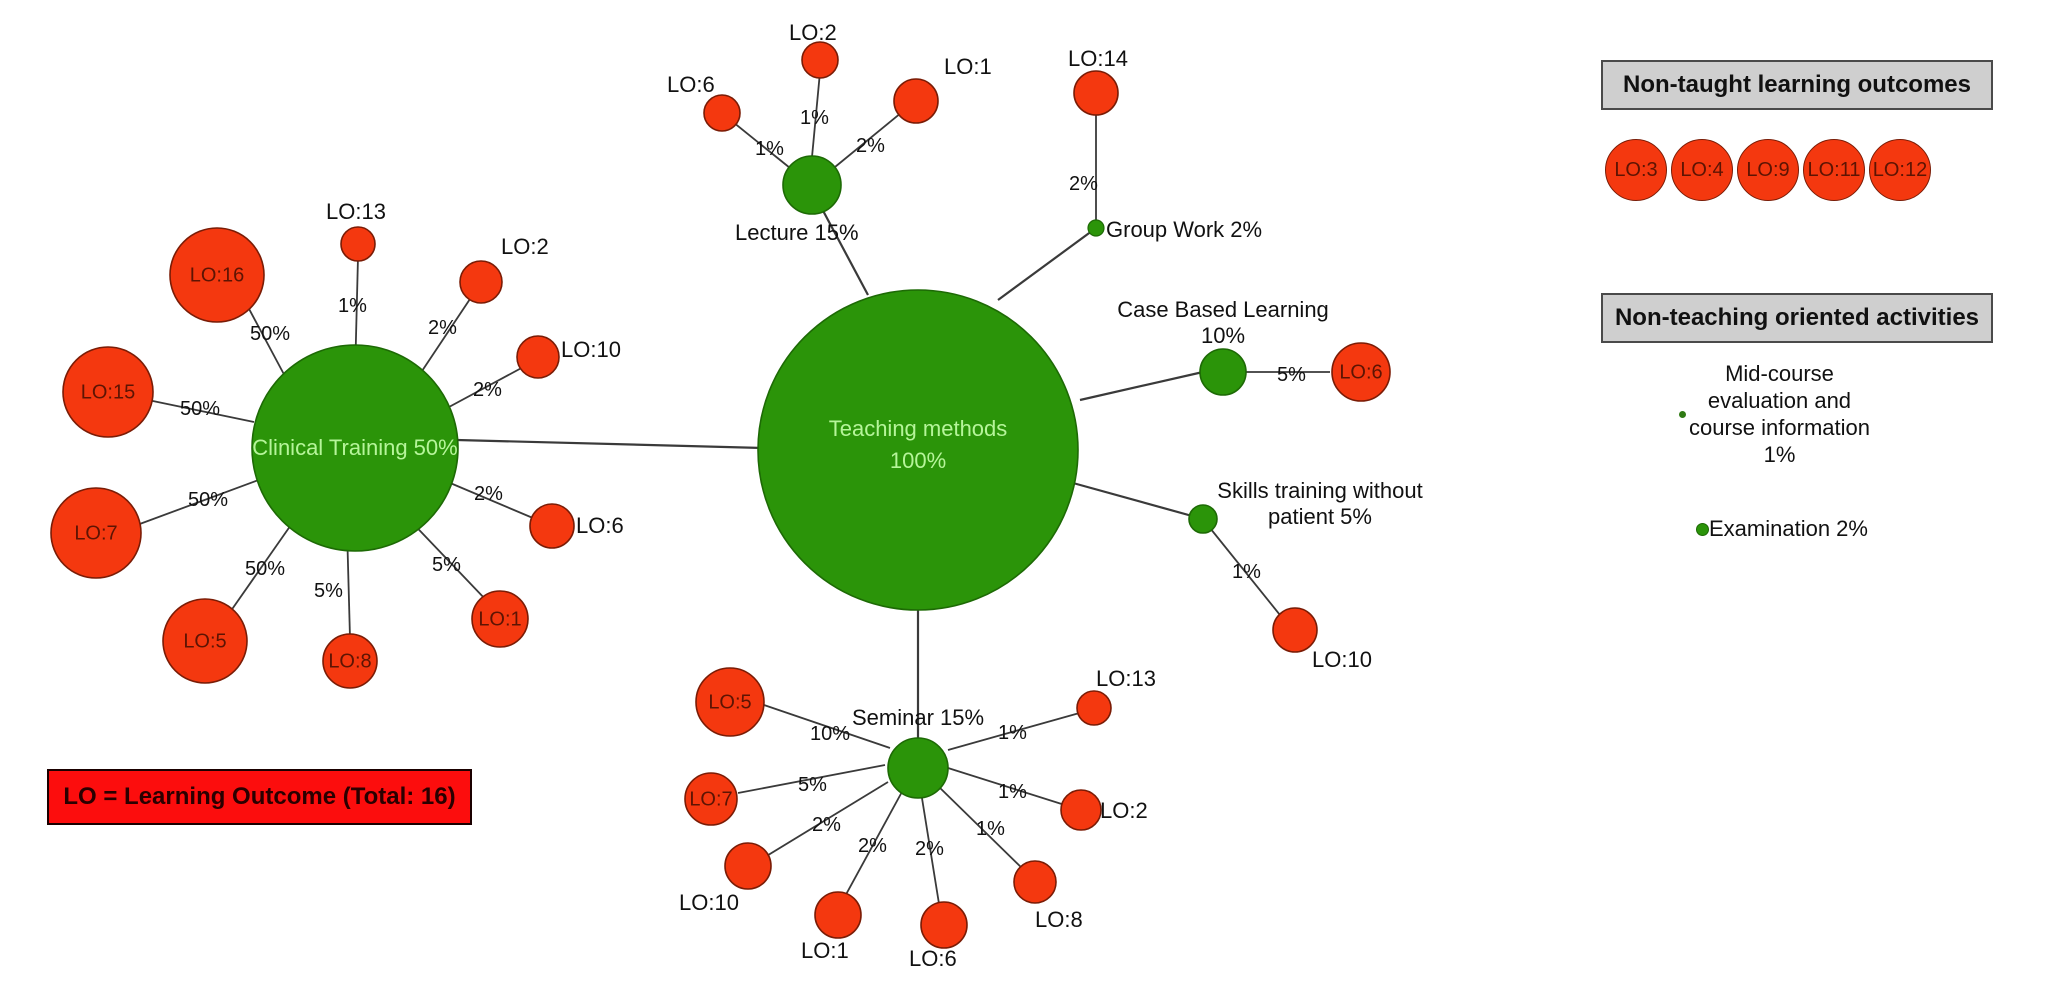 The height and width of the screenshot is (1001, 2059). Describe the element at coordinates (591, 349) in the screenshot. I see `label-clinical-lo10: LO:10` at that location.